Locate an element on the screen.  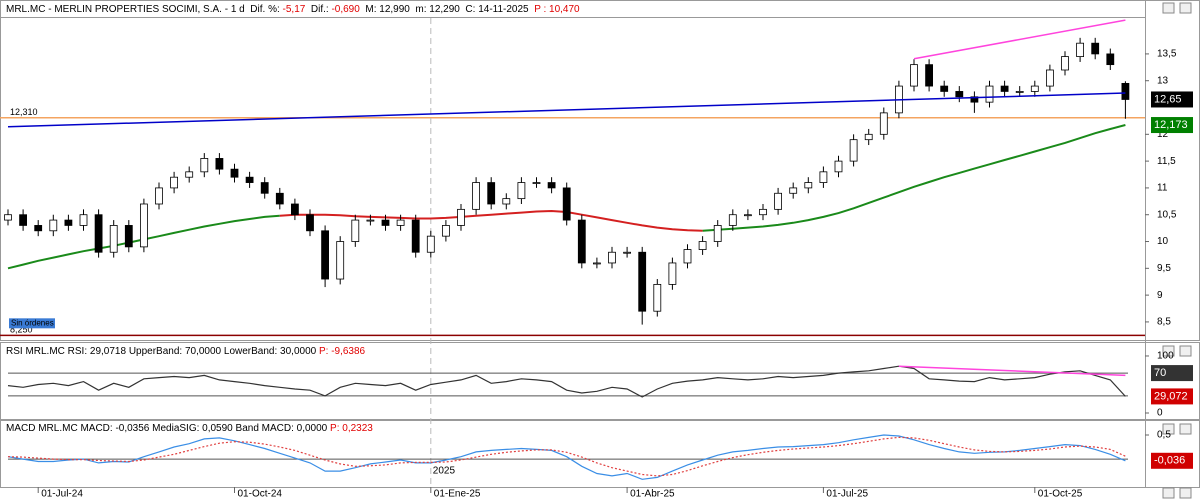
order-badge is located at coordinates (32, 323).